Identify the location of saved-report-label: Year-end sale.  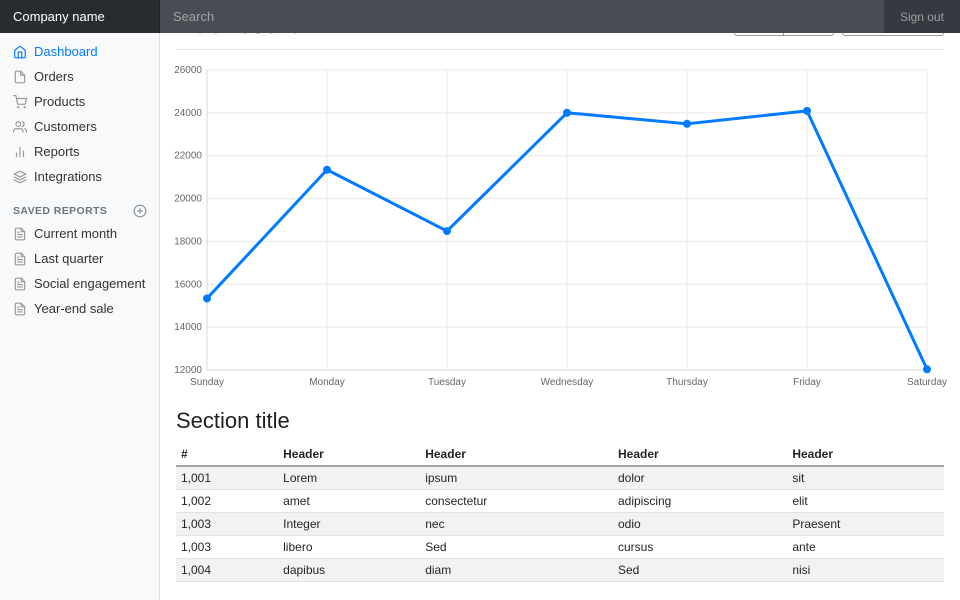
(74, 308).